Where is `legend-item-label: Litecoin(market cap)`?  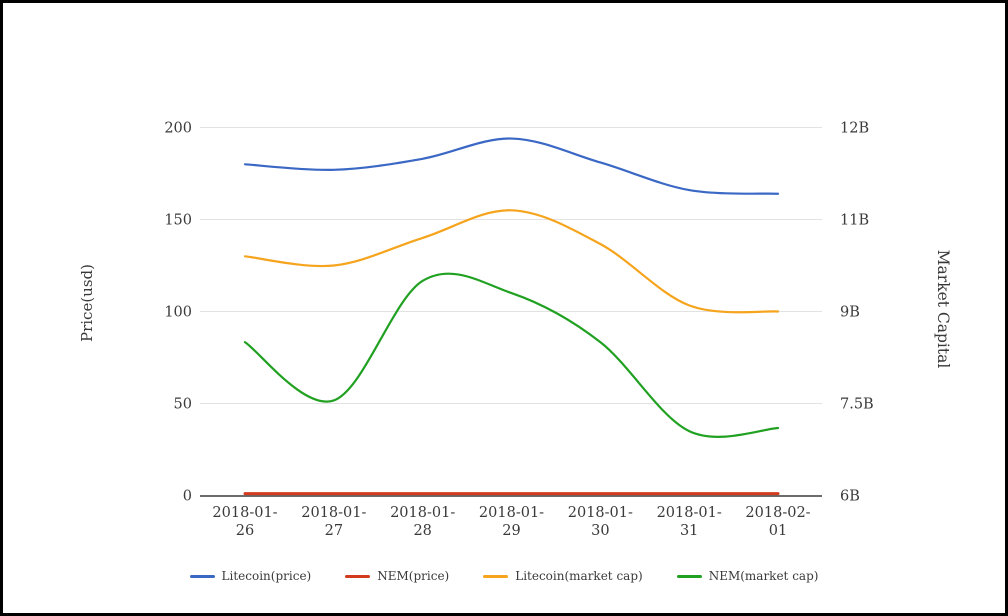 legend-item-label: Litecoin(market cap) is located at coordinates (579, 576).